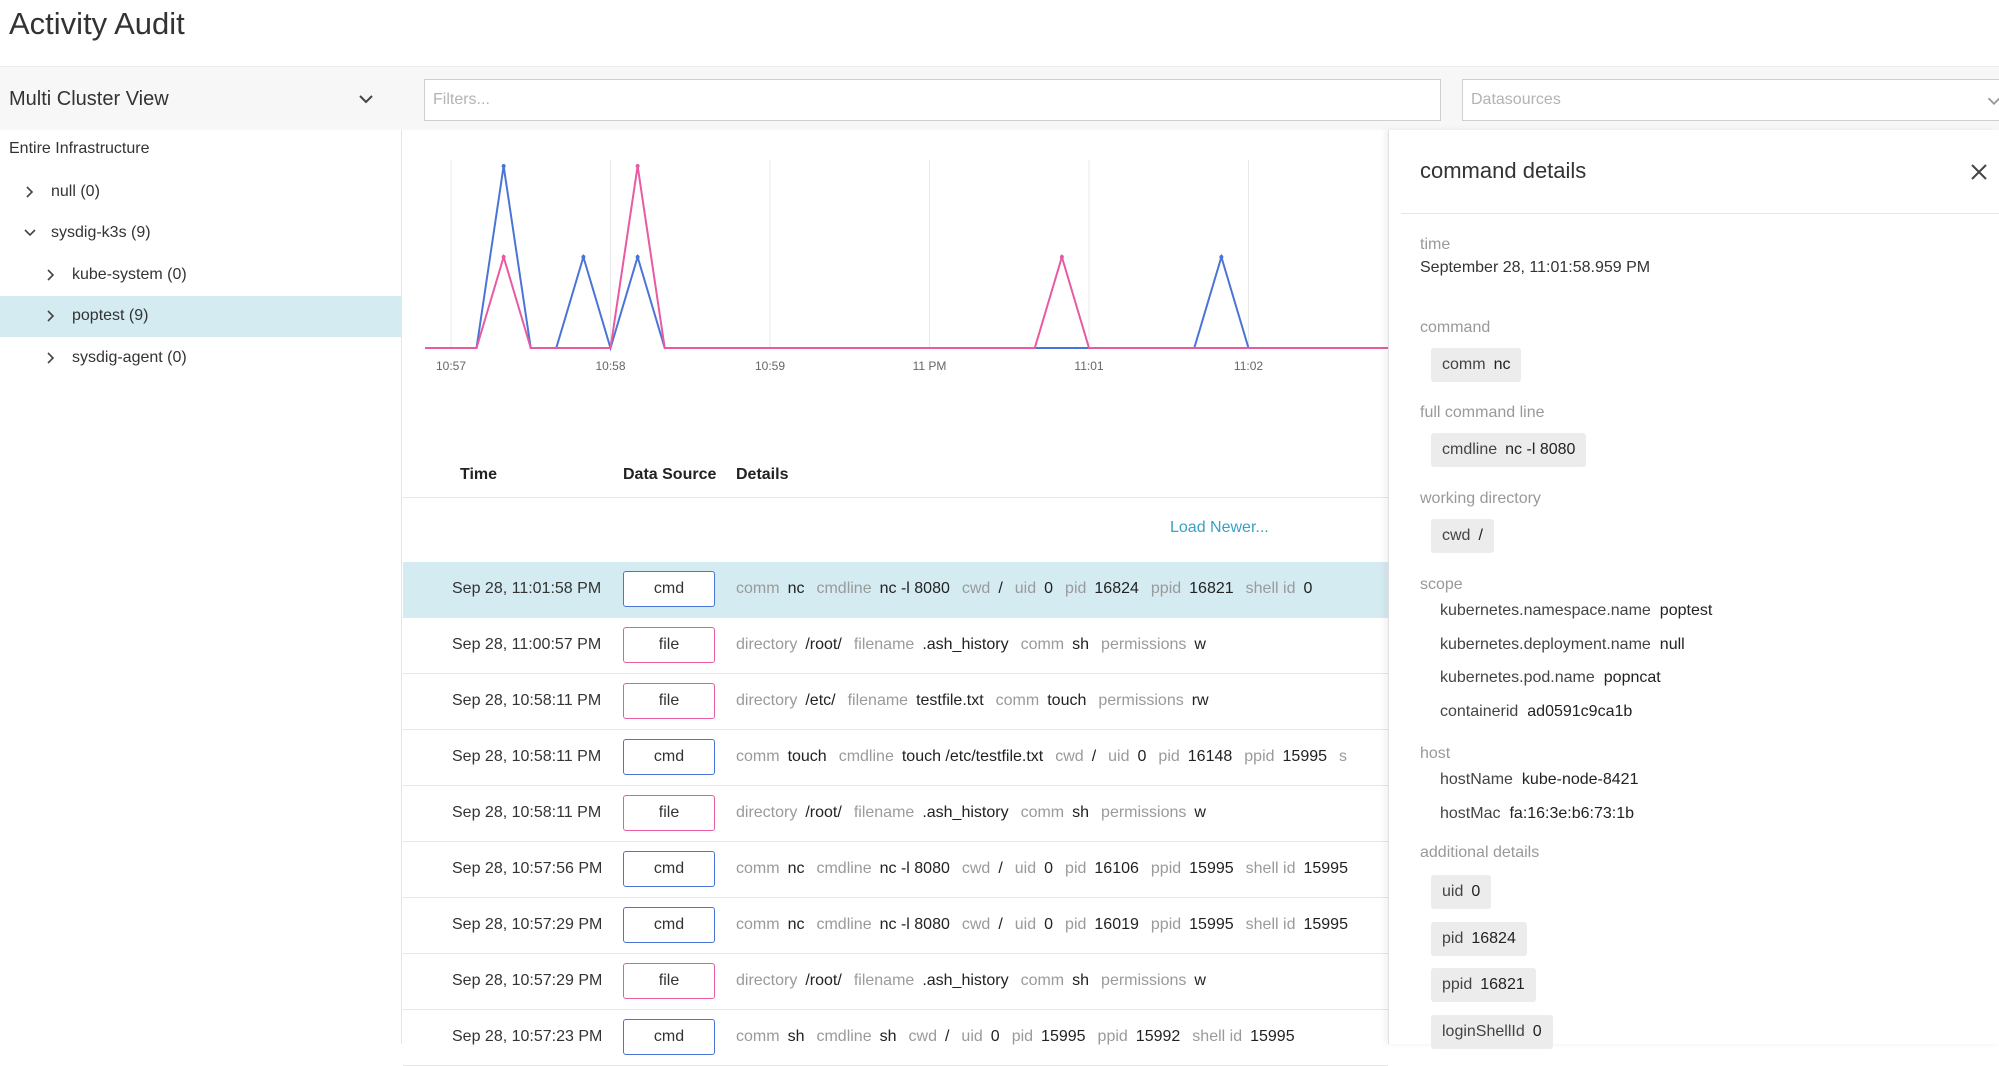  Describe the element at coordinates (479, 474) in the screenshot. I see `column-header-time: Time` at that location.